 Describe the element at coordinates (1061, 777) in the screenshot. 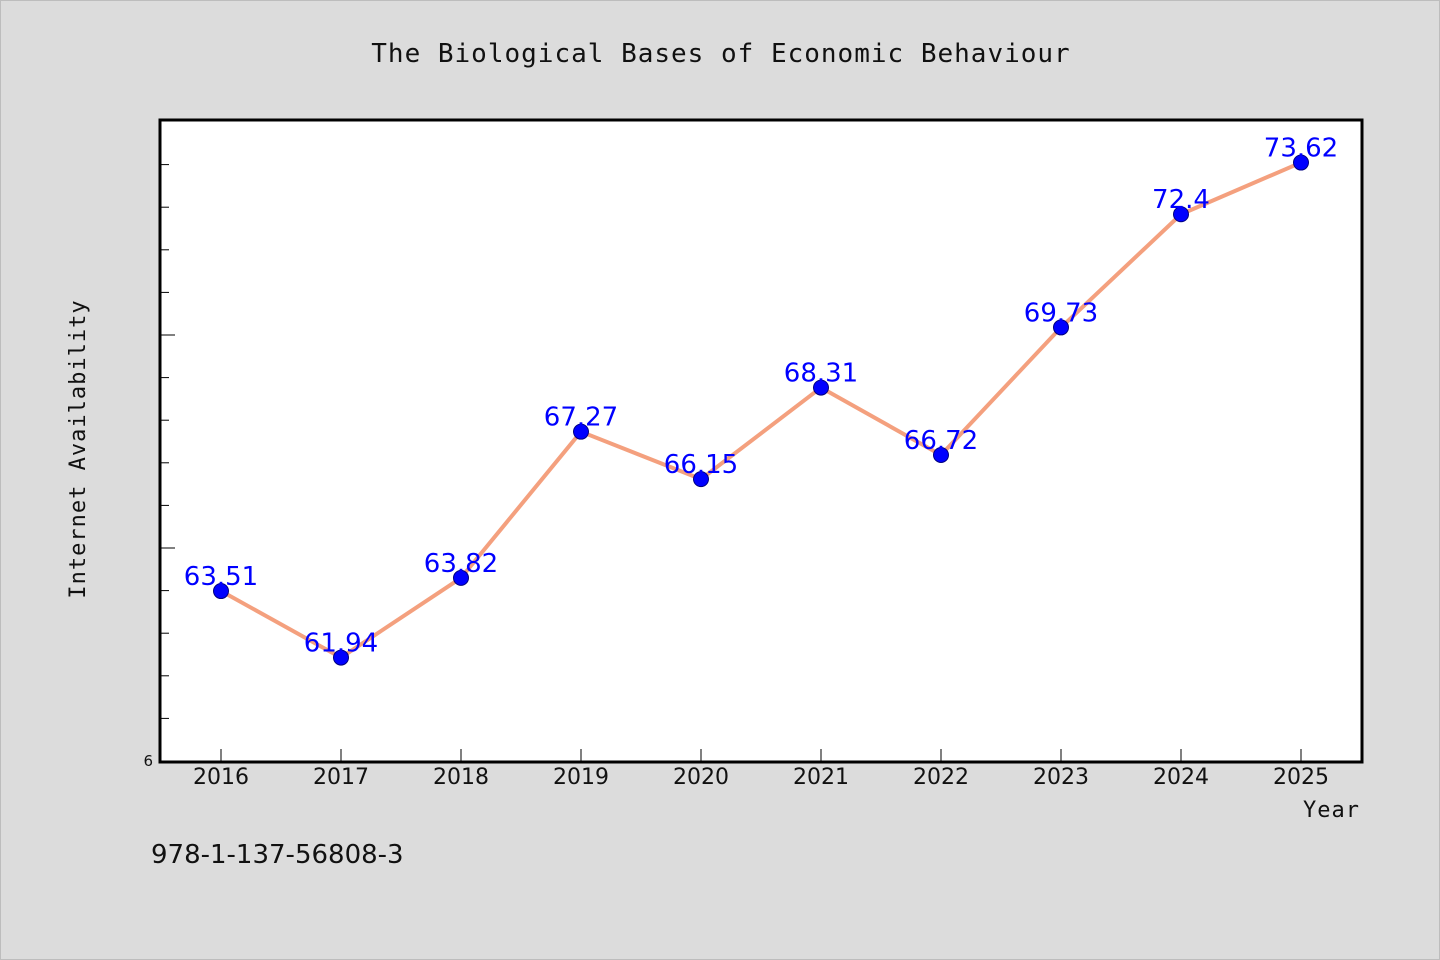

I see `x-tick-label: 2023` at that location.